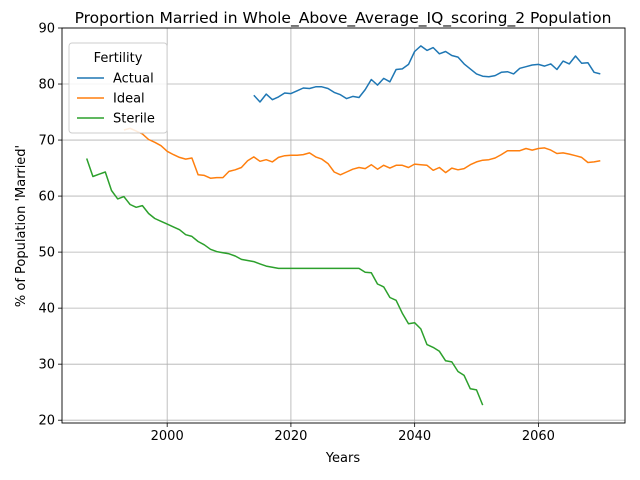 The image size is (640, 480). I want to click on legend-label-actual: Actual, so click(133, 79).